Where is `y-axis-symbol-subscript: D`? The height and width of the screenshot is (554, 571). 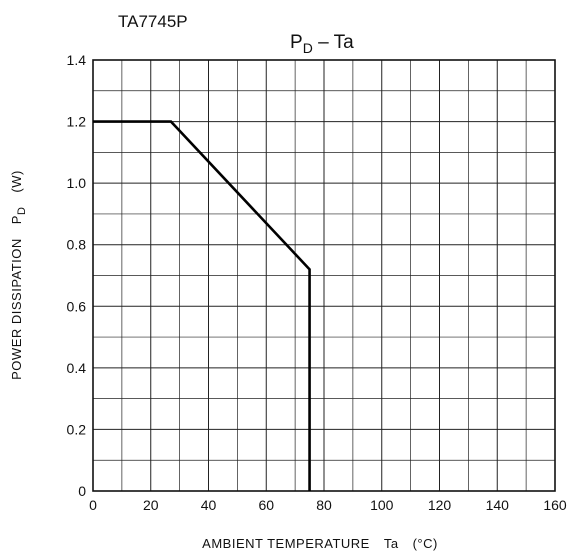 y-axis-symbol-subscript: D is located at coordinates (22, 211).